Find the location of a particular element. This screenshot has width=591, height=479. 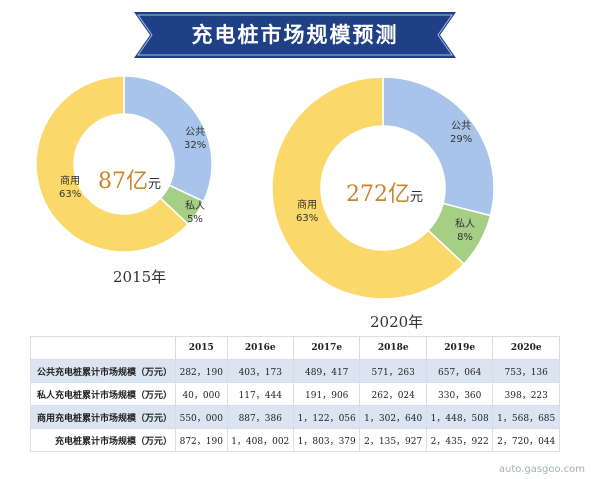

slice-label-public-2015: 公共 32% is located at coordinates (195, 139).